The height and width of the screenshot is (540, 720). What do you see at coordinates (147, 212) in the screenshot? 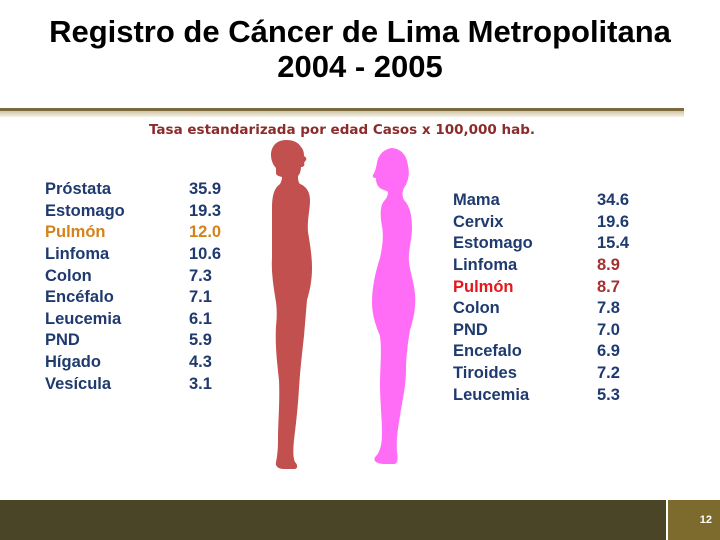
I see `male-row: Estomago 19.3` at bounding box center [147, 212].